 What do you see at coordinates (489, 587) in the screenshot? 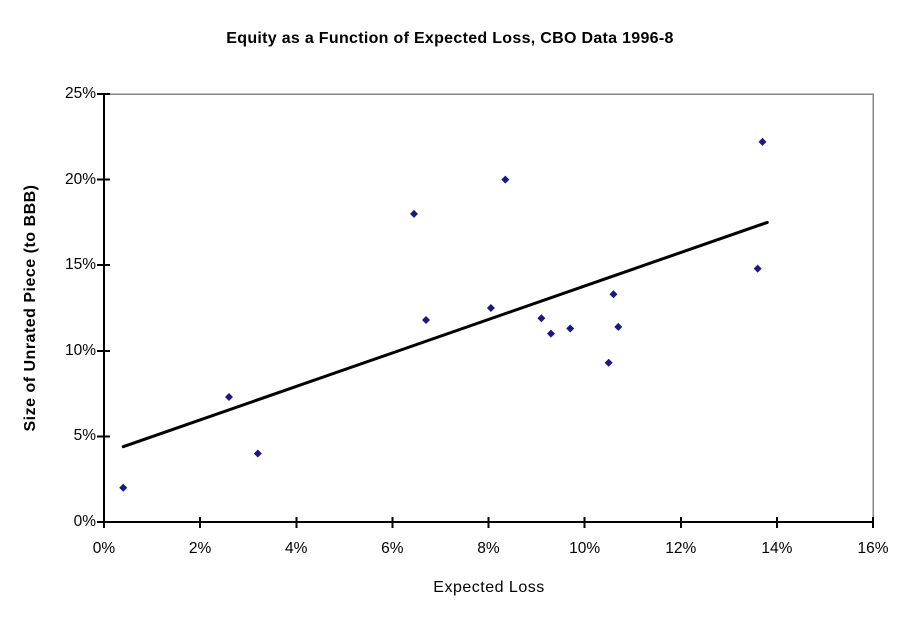
I see `x-axis-title: Expected Loss` at bounding box center [489, 587].